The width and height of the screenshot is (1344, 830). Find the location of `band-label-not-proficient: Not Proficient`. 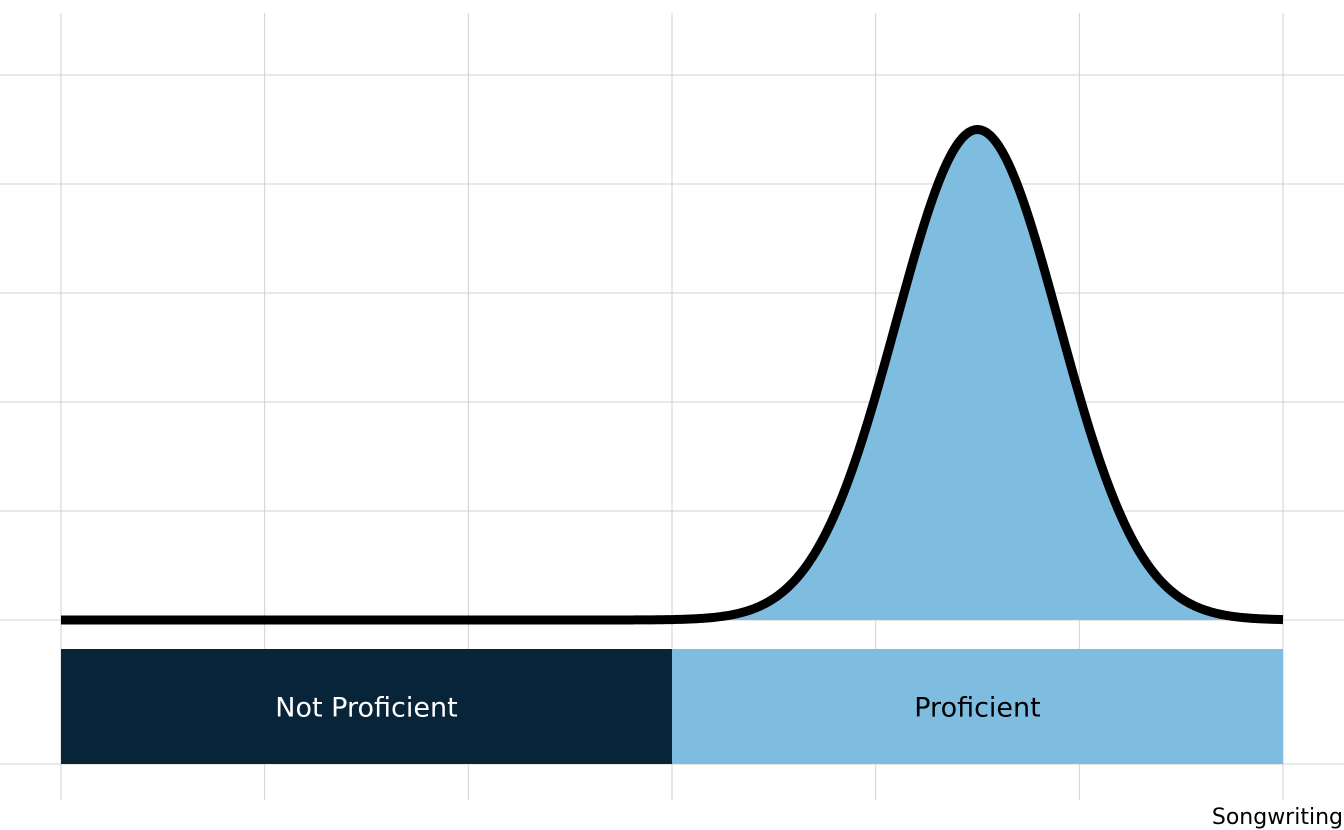

band-label-not-proficient: Not Proficient is located at coordinates (366, 708).